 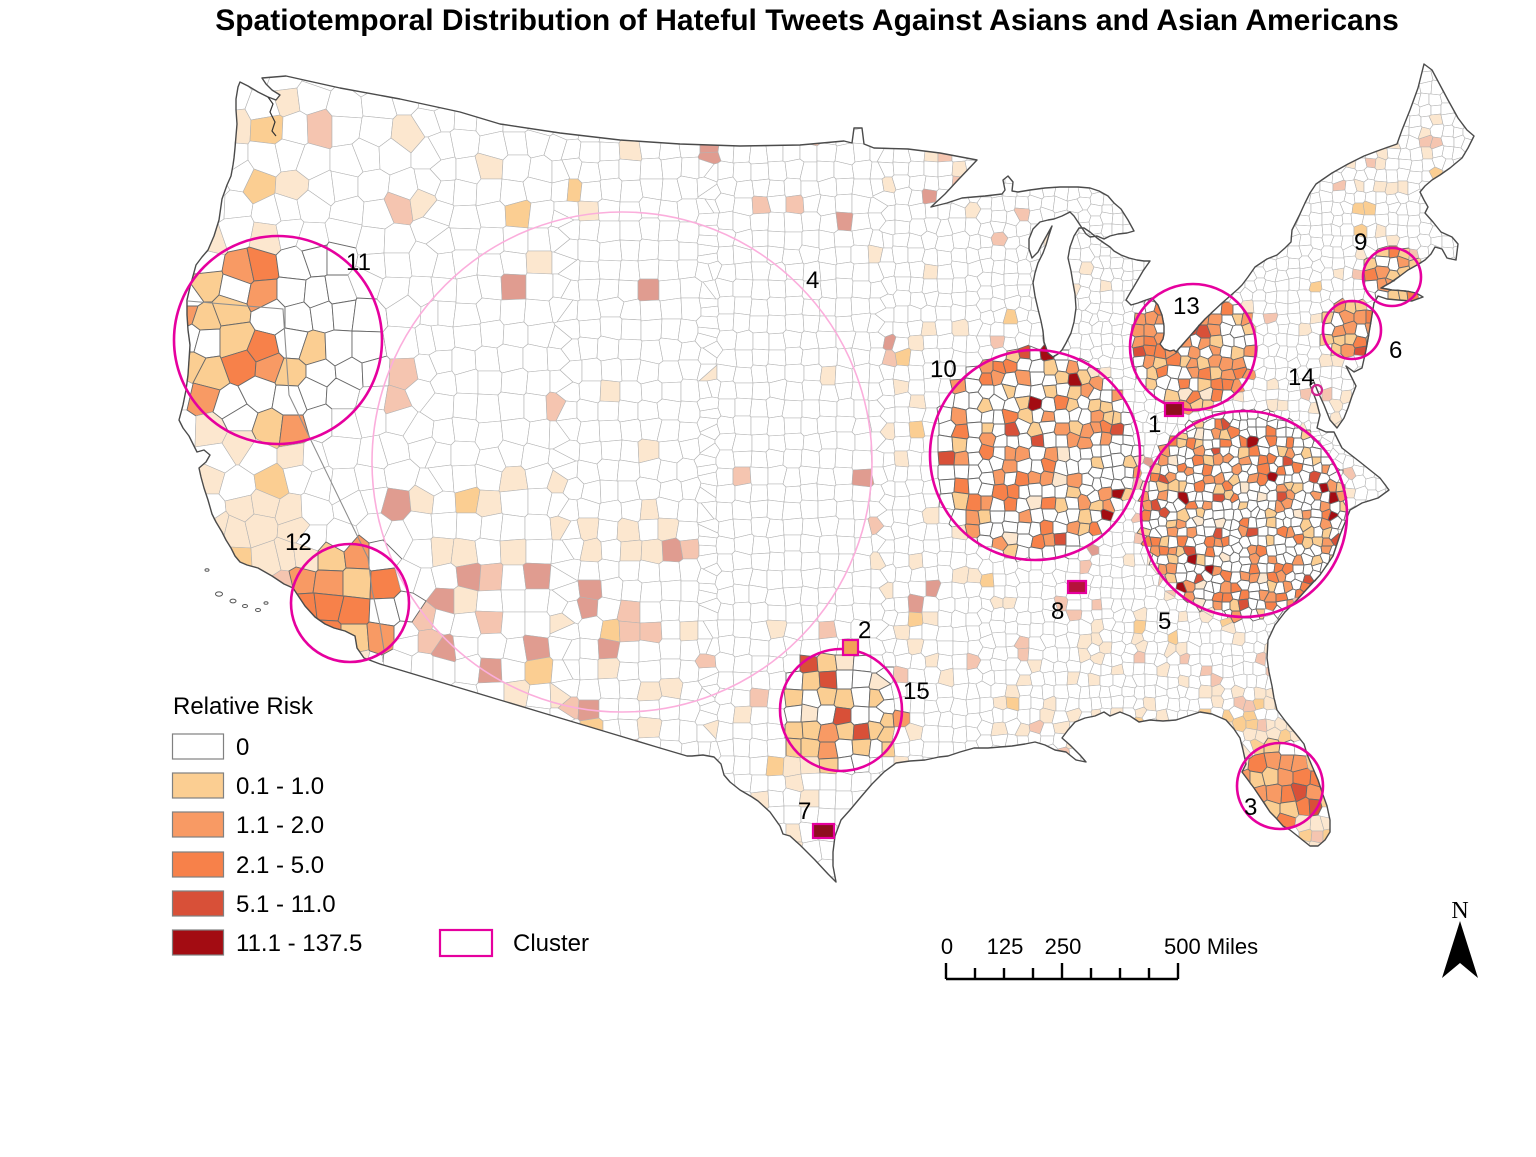 What do you see at coordinates (812, 280) in the screenshot?
I see `svg-text: 4` at bounding box center [812, 280].